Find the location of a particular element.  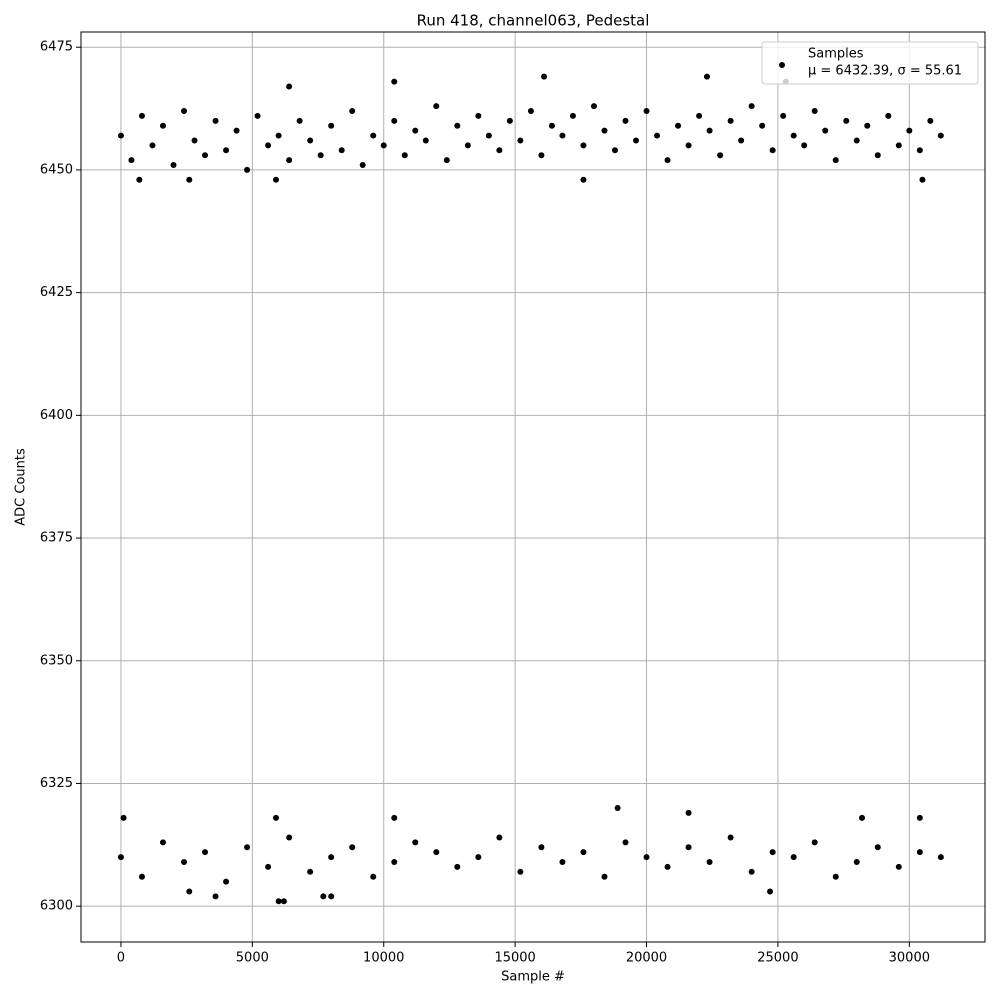

x-tick-label: 0 is located at coordinates (121, 958).